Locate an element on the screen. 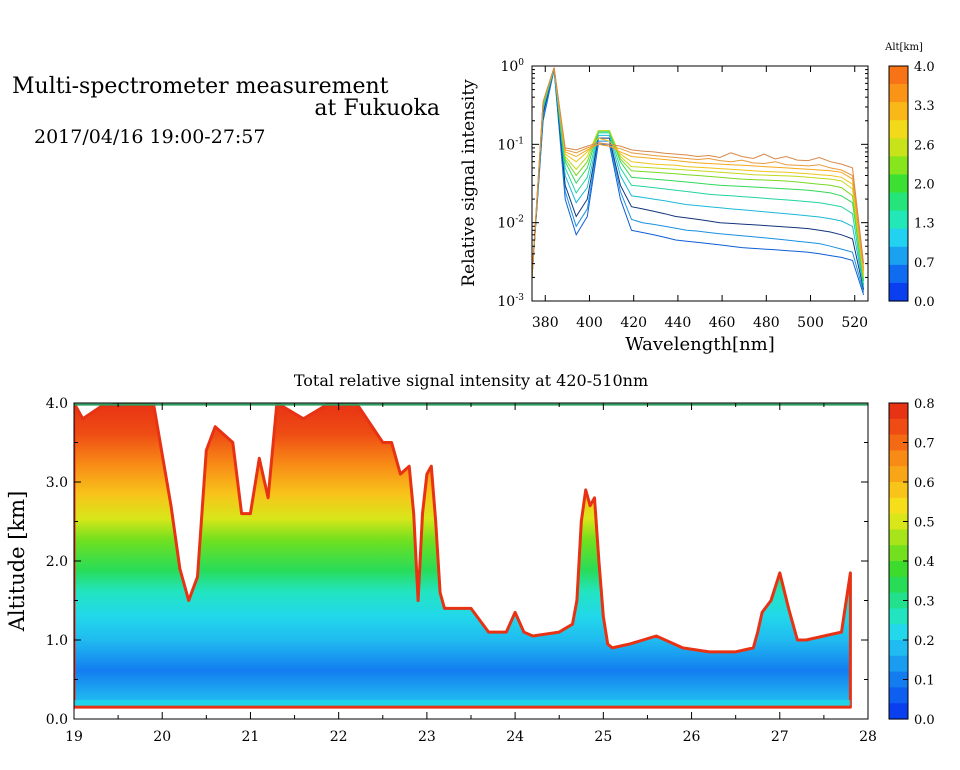 This screenshot has height=770, width=960. spectrum-xtick-label: 460 is located at coordinates (722, 323).